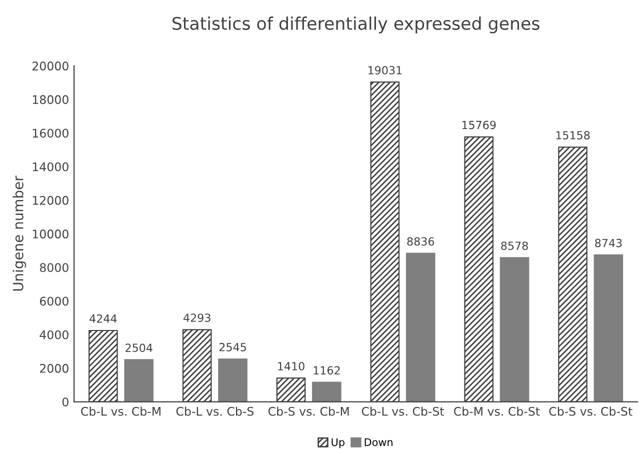 The height and width of the screenshot is (454, 644). What do you see at coordinates (50, 133) in the screenshot?
I see `y-tick-label: 16000` at bounding box center [50, 133].